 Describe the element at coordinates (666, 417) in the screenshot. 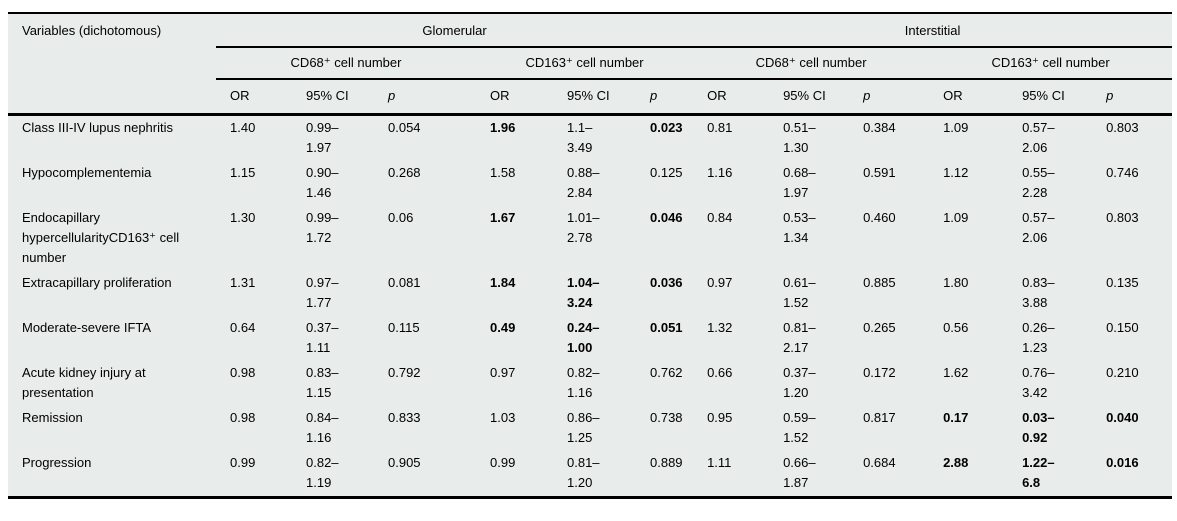

I see `cell-p: 0.738` at that location.